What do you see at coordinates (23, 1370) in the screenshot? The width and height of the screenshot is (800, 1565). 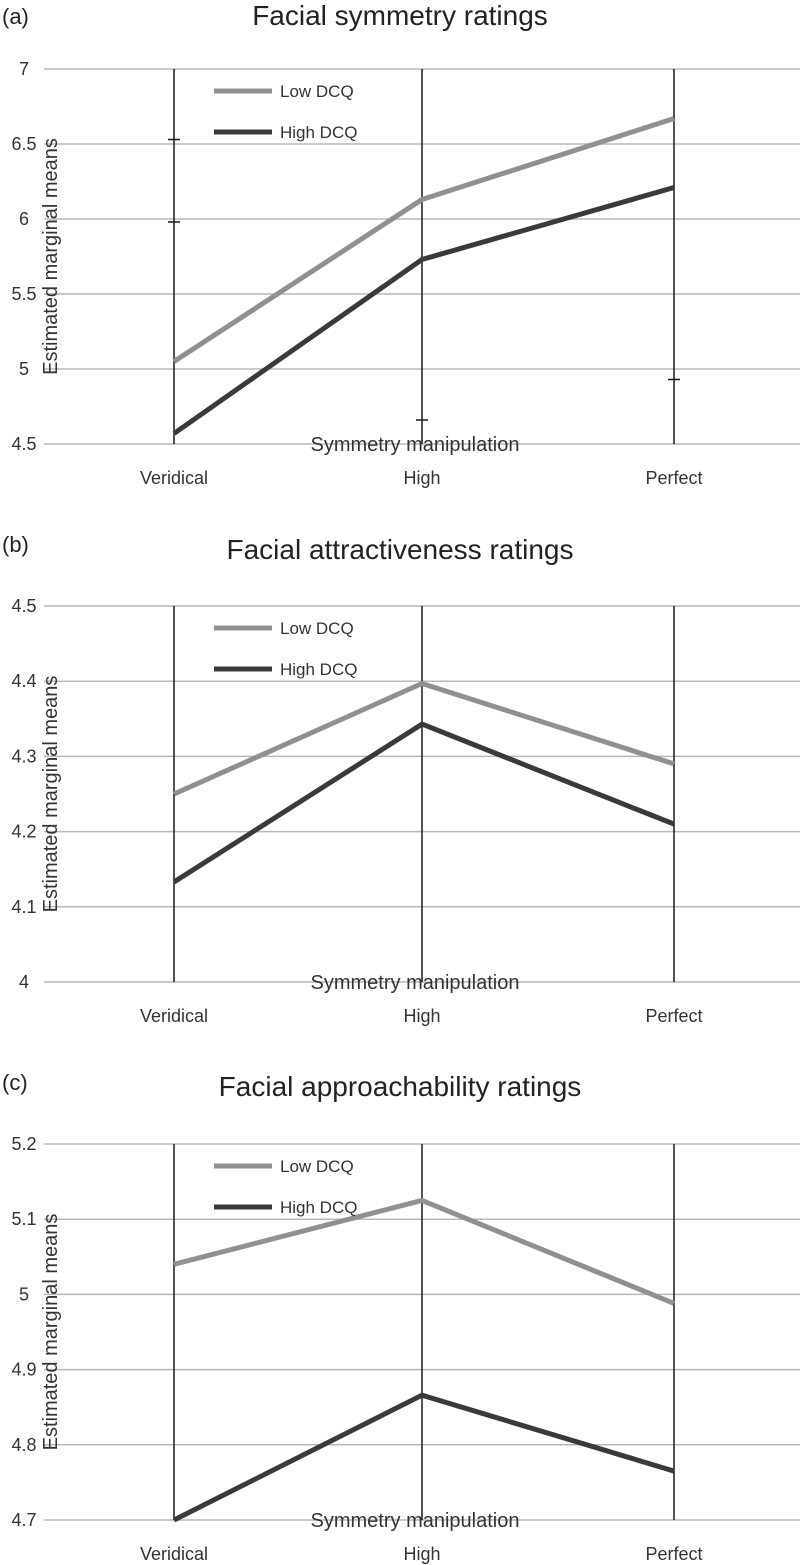 I see `y-tick-label: 4.9` at bounding box center [23, 1370].